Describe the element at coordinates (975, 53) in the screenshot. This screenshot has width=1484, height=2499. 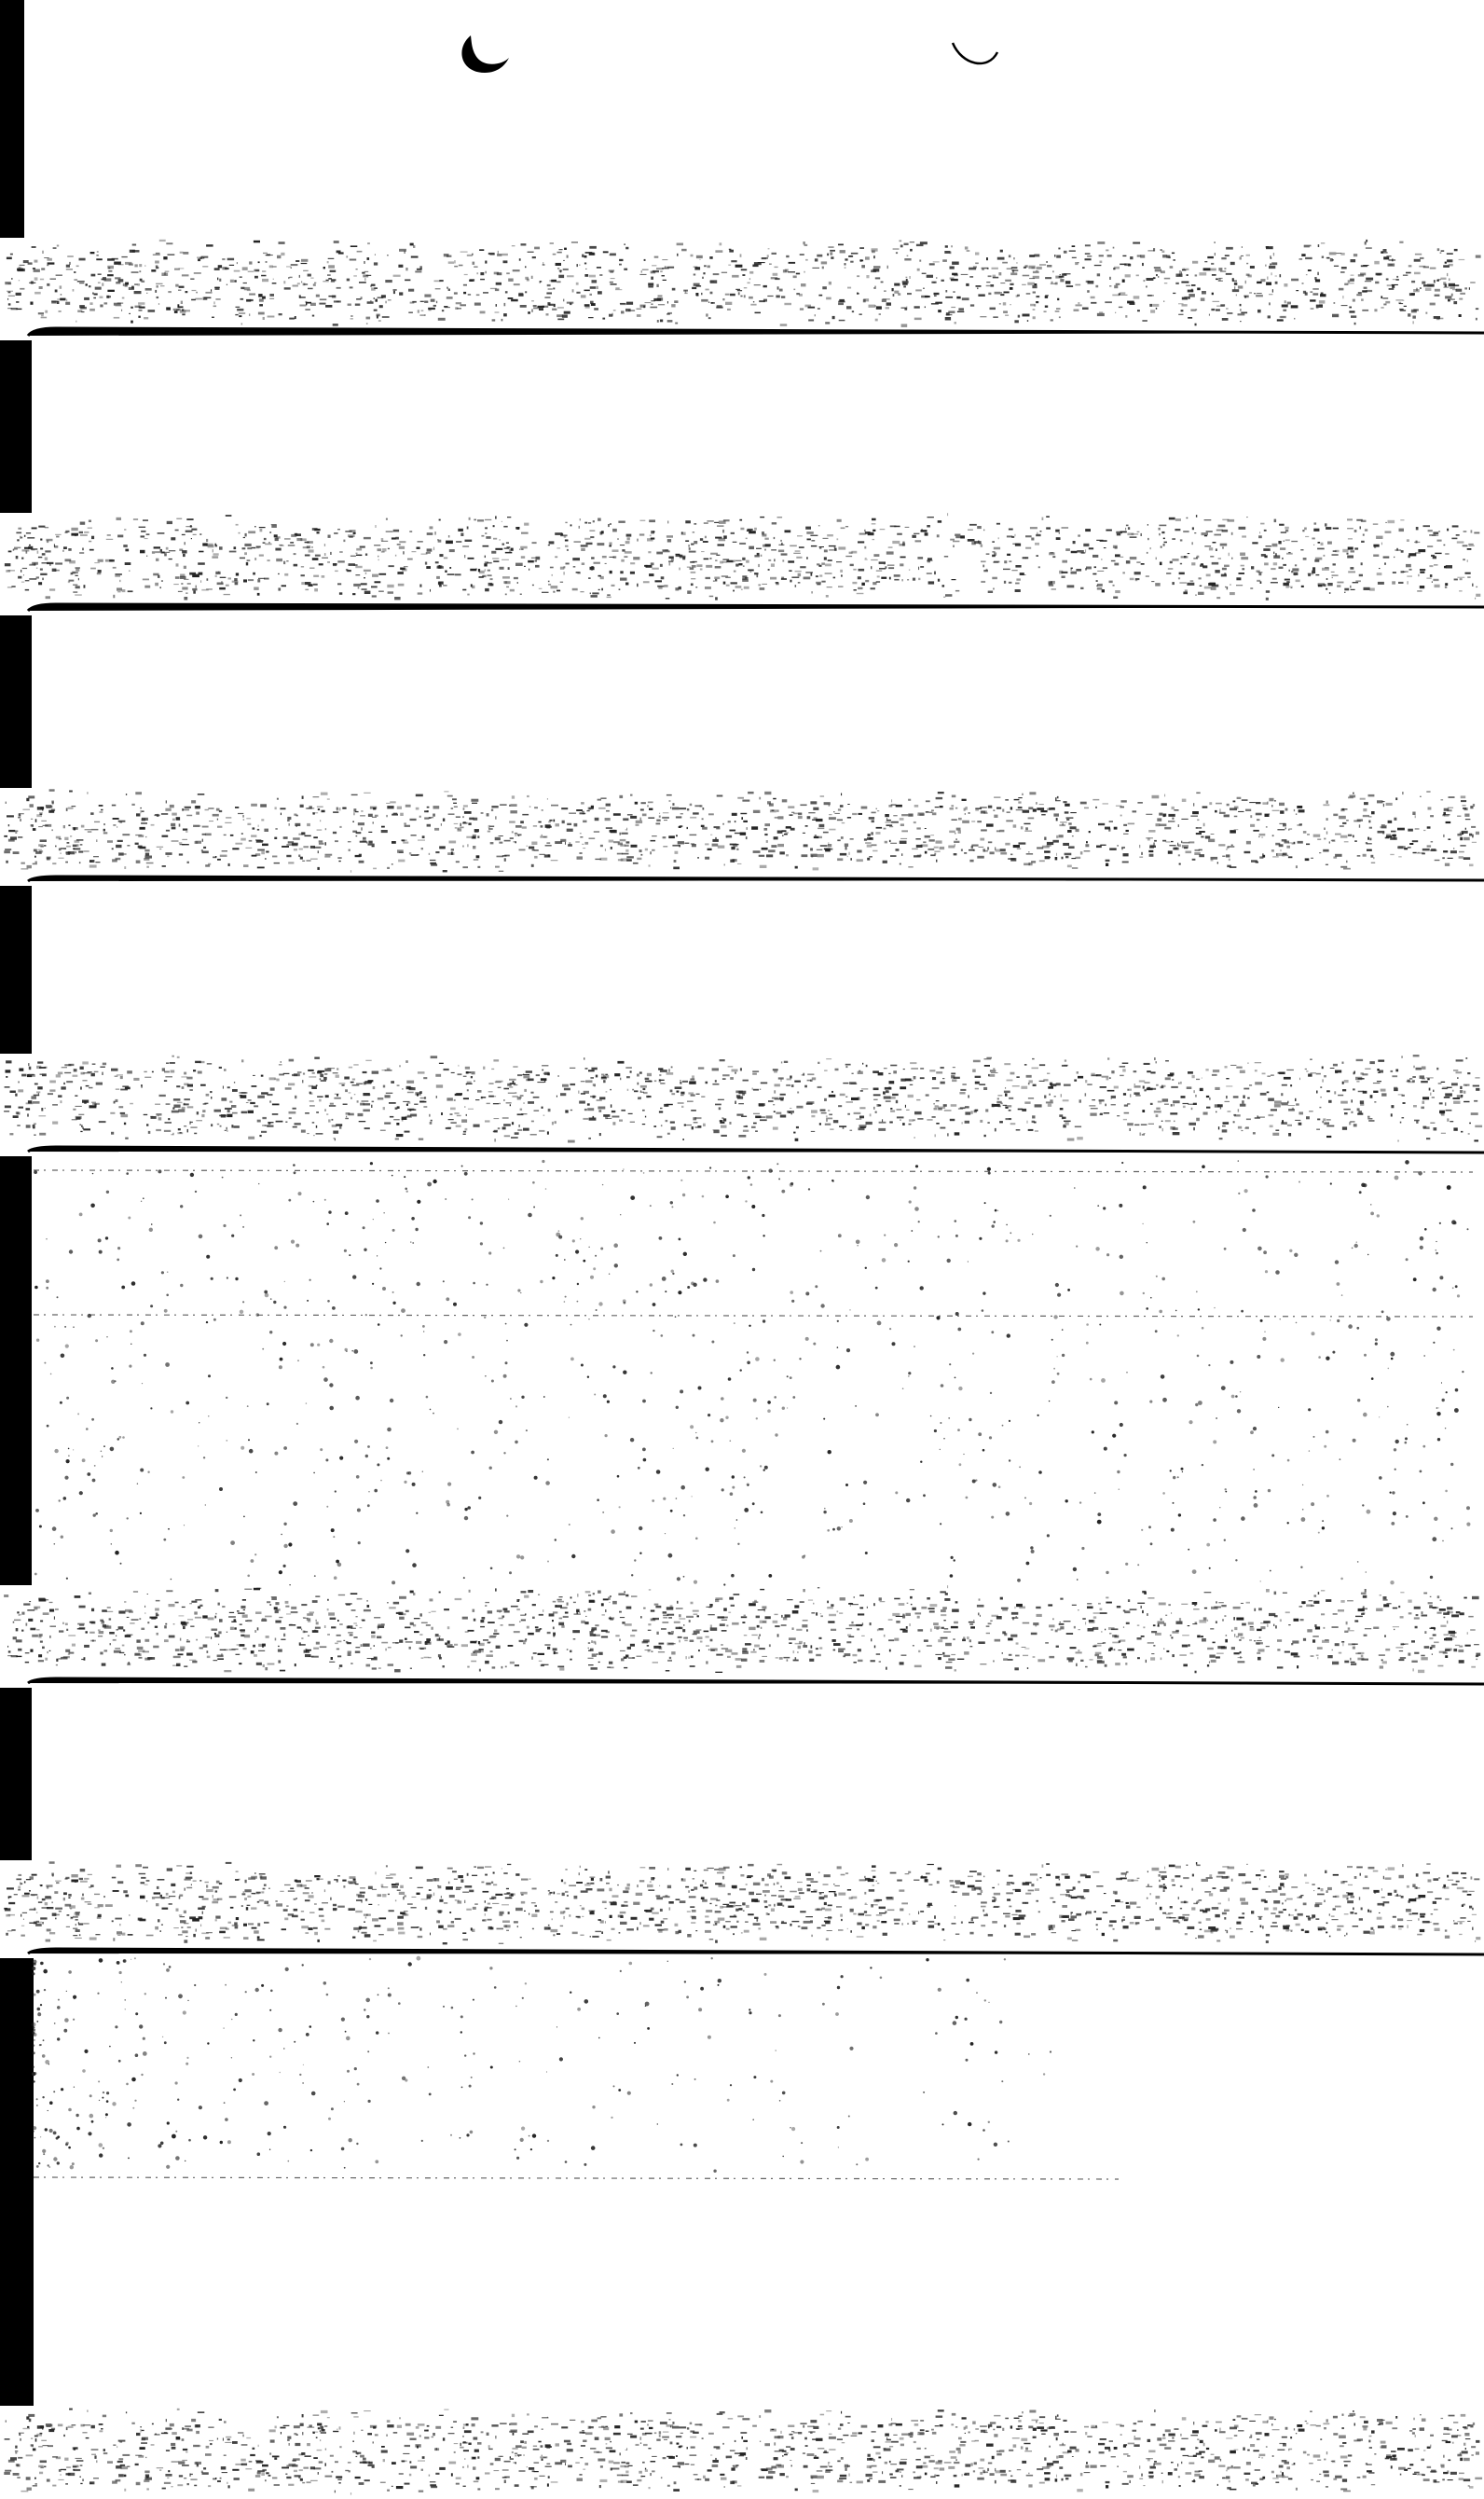
I see `hole-punch-mark-right` at that location.